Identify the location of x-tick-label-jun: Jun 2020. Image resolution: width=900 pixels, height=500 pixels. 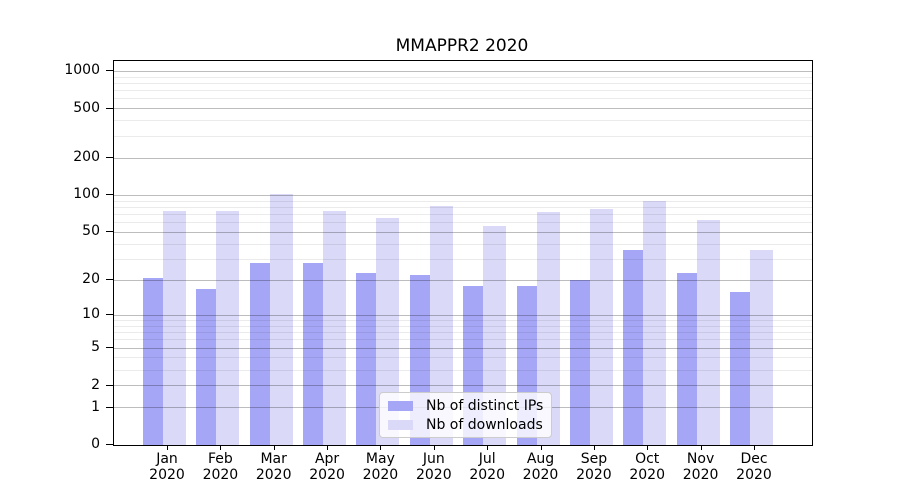
(433, 467).